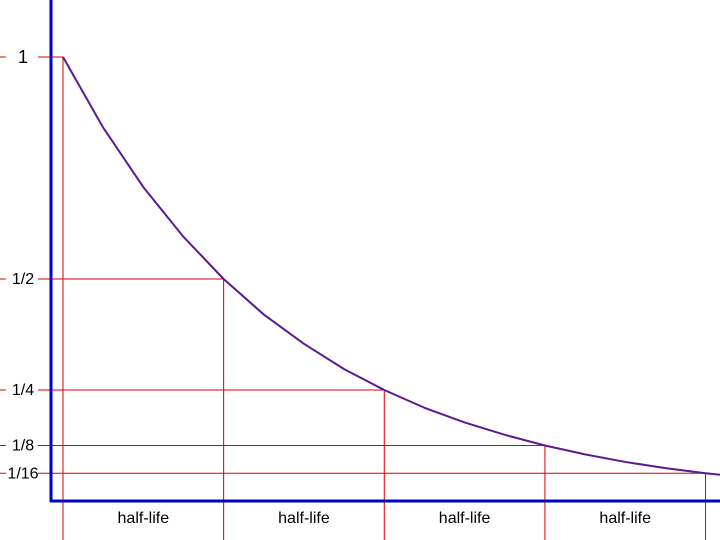 This screenshot has height=540, width=720. What do you see at coordinates (23, 446) in the screenshot?
I see `y-tick-label: 1/8` at bounding box center [23, 446].